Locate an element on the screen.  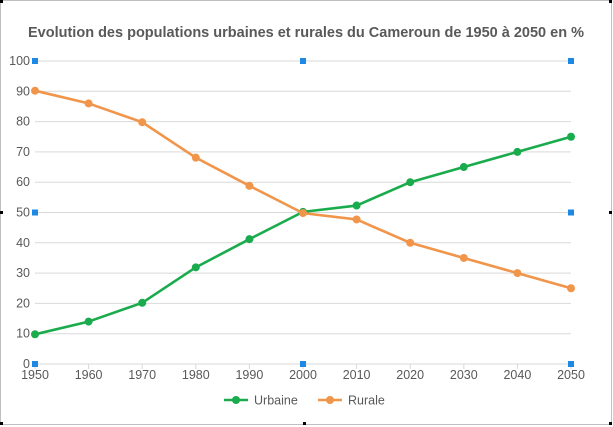
x-tick-label: 1970 is located at coordinates (142, 375).